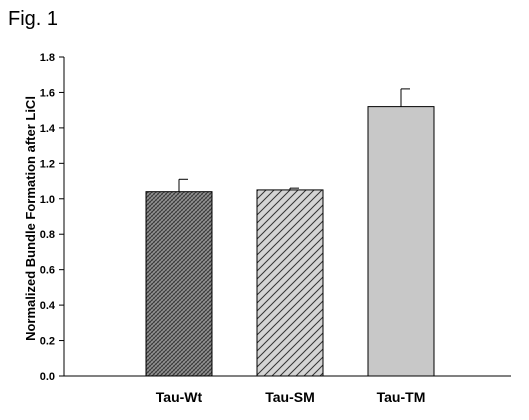 The width and height of the screenshot is (529, 420). Describe the element at coordinates (48, 306) in the screenshot. I see `y-tick-label: 0.4` at that location.